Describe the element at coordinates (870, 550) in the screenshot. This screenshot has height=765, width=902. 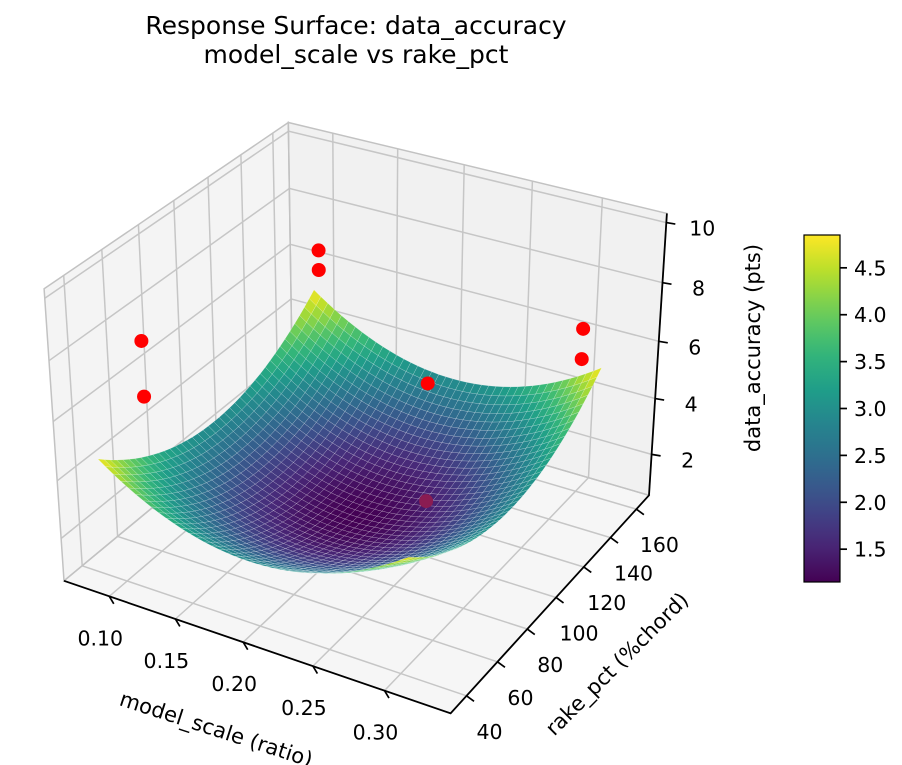
I see `colorbar-tick-label: 1.5` at that location.